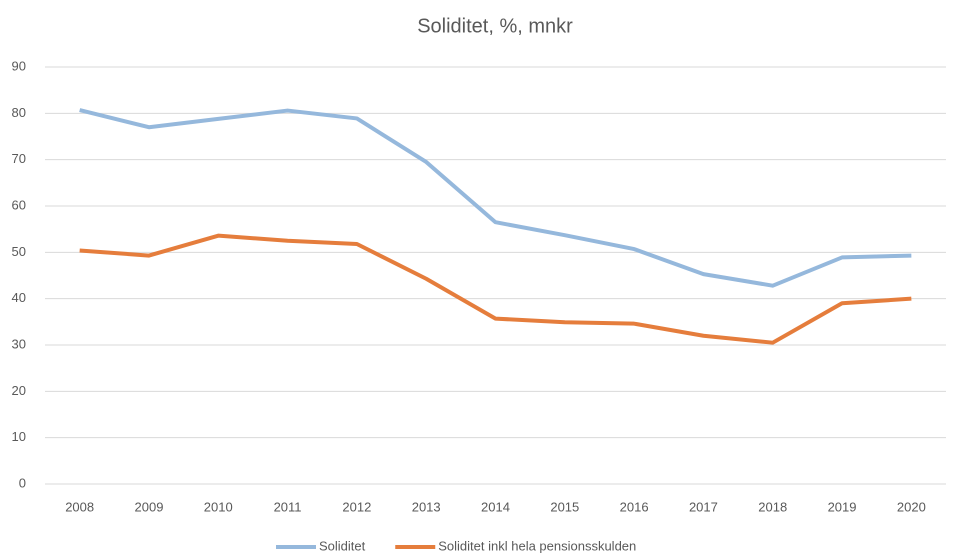 The height and width of the screenshot is (555, 962). Describe the element at coordinates (22, 482) in the screenshot. I see `y-tick-label: 0` at that location.